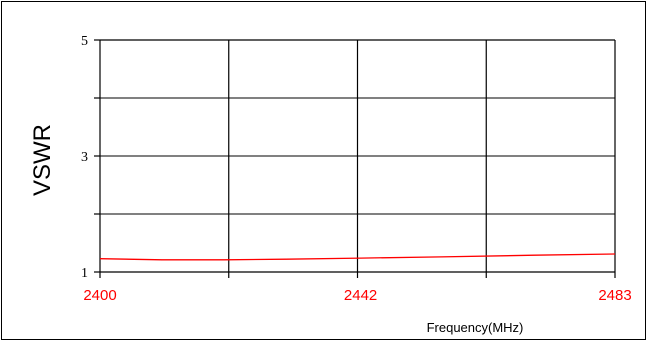  Describe the element at coordinates (475, 327) in the screenshot. I see `x-axis-label: Frequency(MHz)` at that location.